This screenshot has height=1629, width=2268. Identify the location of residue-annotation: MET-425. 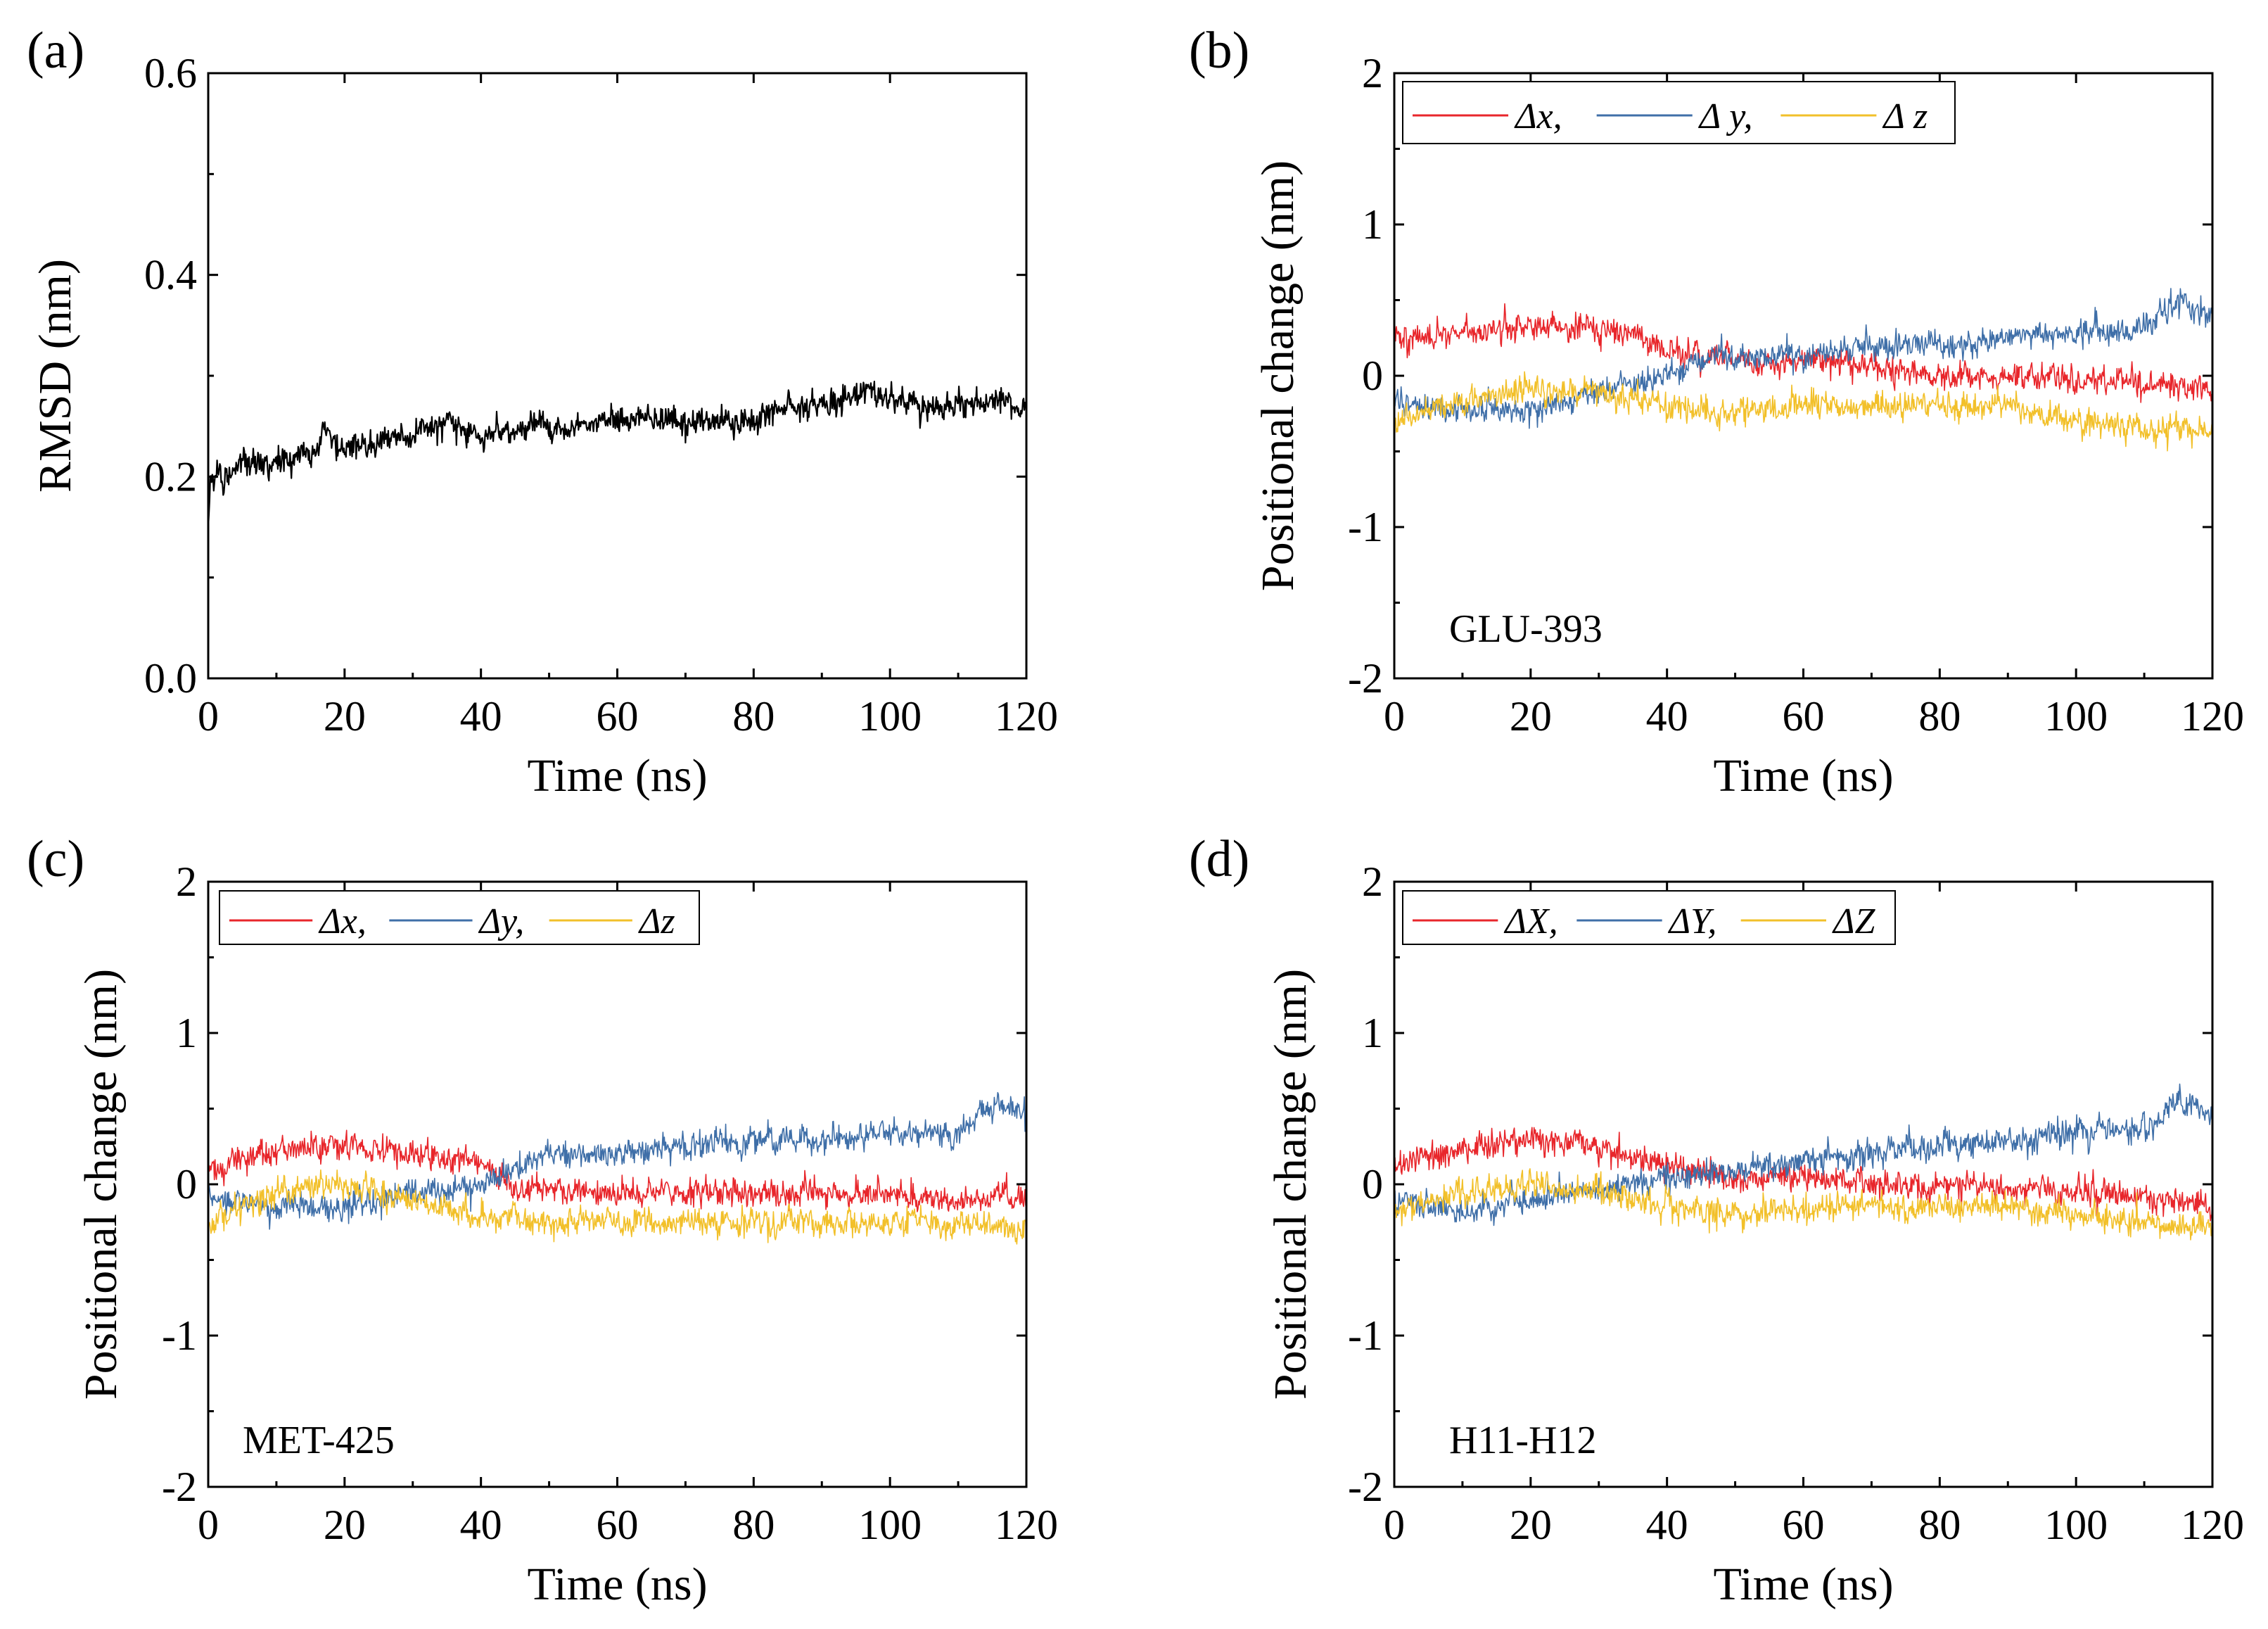
(319, 1441).